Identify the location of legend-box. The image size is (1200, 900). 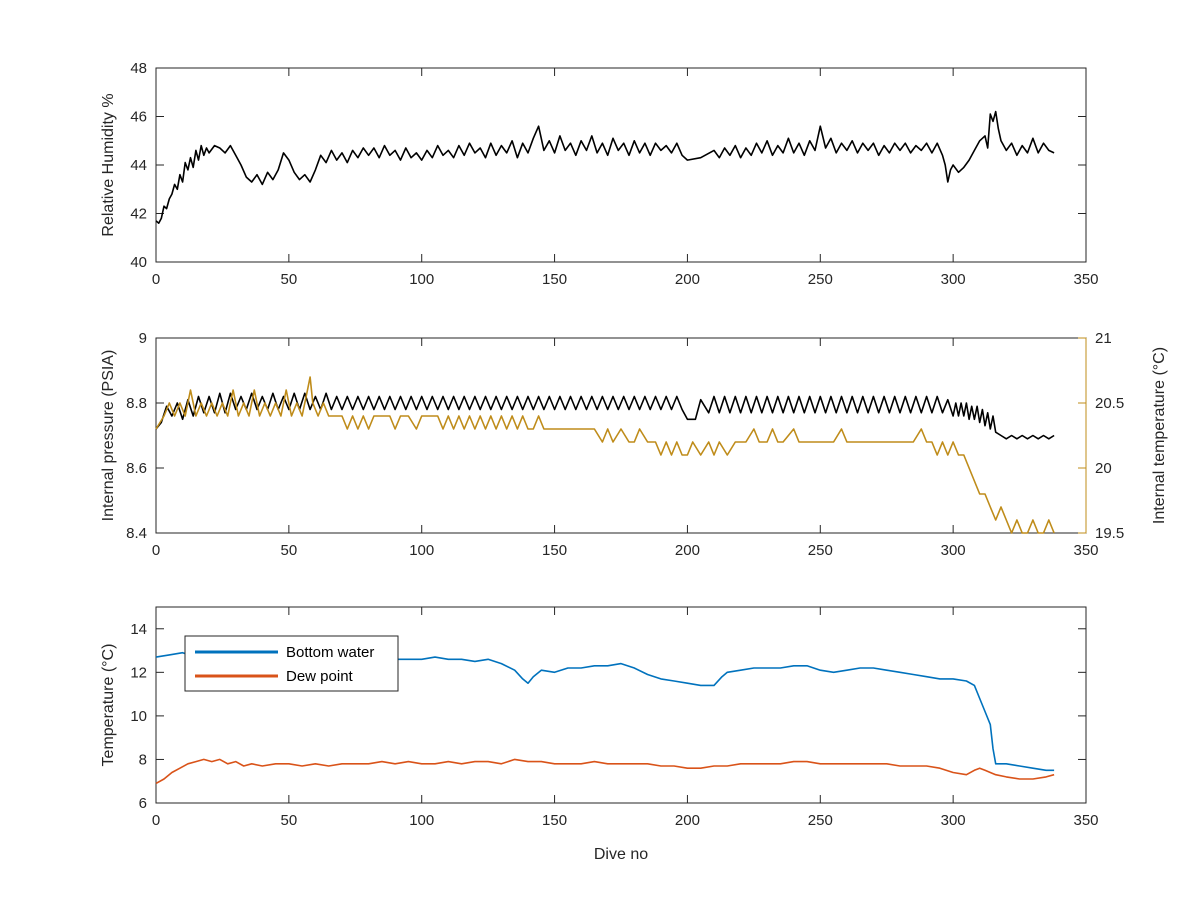
(291, 663).